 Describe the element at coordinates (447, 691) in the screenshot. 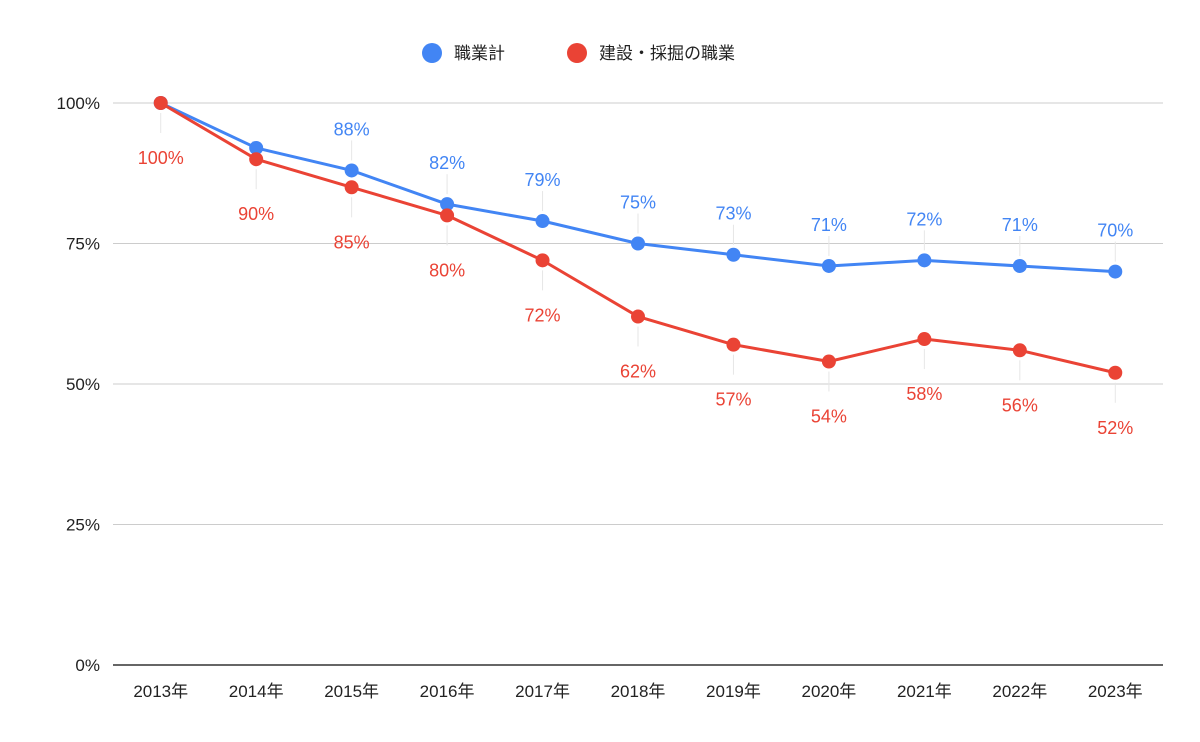

I see `x-tick-label: 2016年` at that location.